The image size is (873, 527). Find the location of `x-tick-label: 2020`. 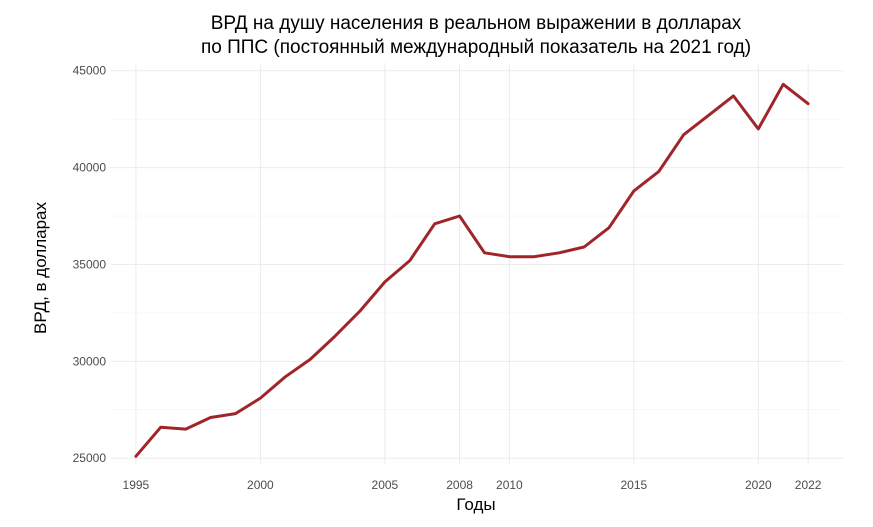

x-tick-label: 2020 is located at coordinates (758, 485).